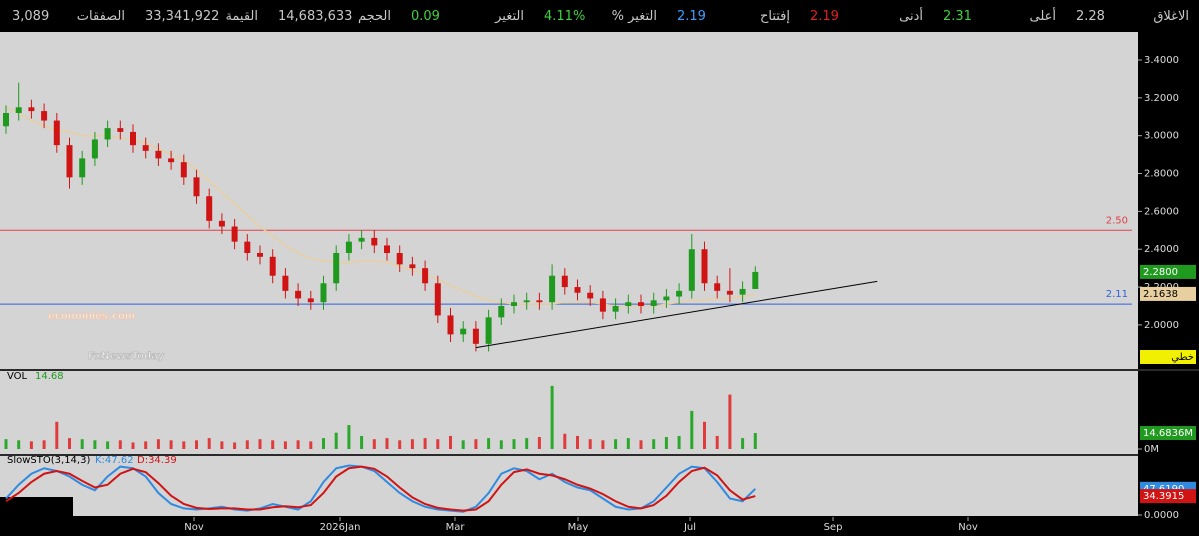 The image size is (1199, 536). What do you see at coordinates (114, 460) in the screenshot?
I see `legend-entry: K:47.62` at bounding box center [114, 460].